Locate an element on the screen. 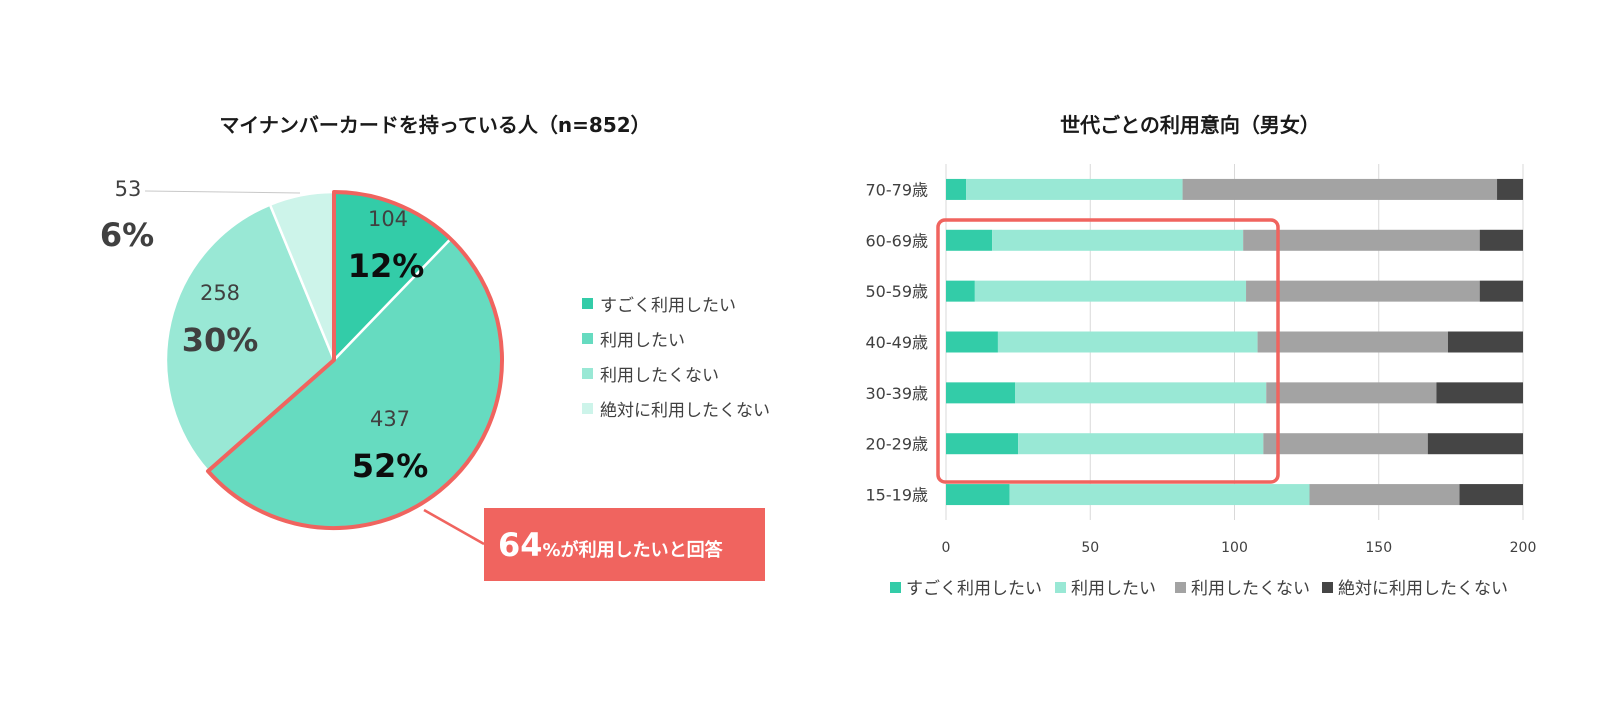 Image resolution: width=1600 pixels, height=708 pixels. bar-category-label: 50-59歳 is located at coordinates (897, 291).